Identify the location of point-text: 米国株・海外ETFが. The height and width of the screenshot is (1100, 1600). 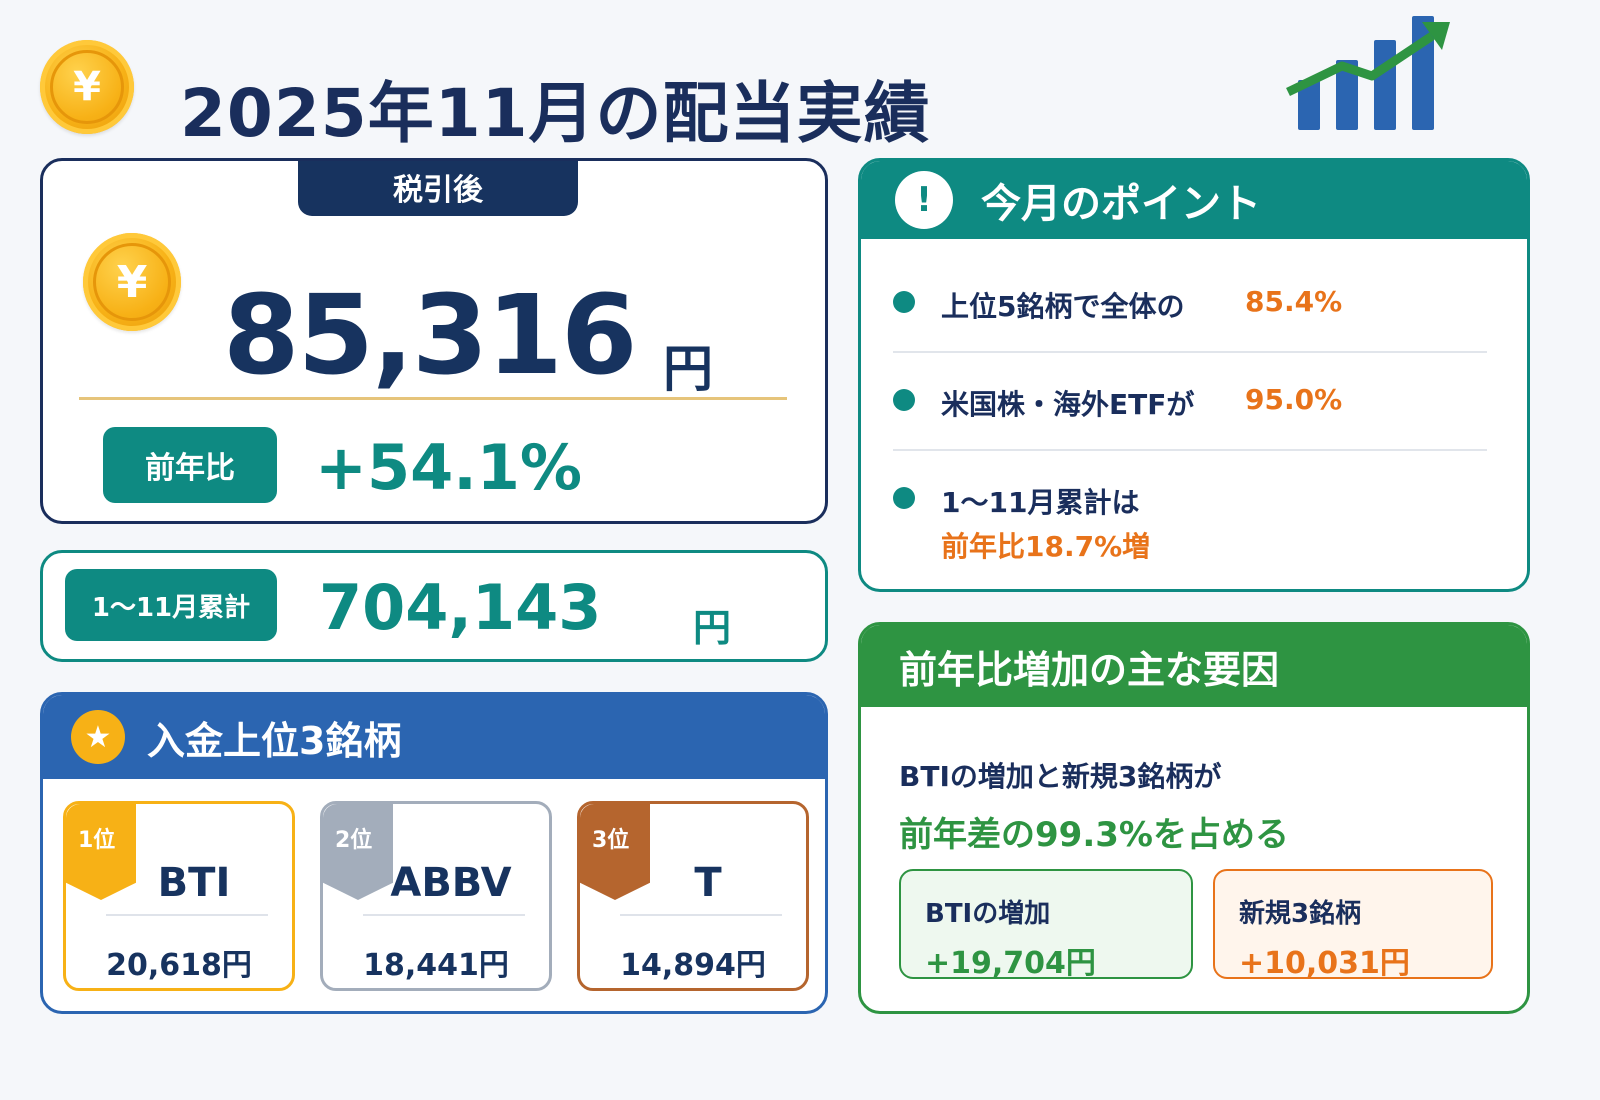
(1068, 404).